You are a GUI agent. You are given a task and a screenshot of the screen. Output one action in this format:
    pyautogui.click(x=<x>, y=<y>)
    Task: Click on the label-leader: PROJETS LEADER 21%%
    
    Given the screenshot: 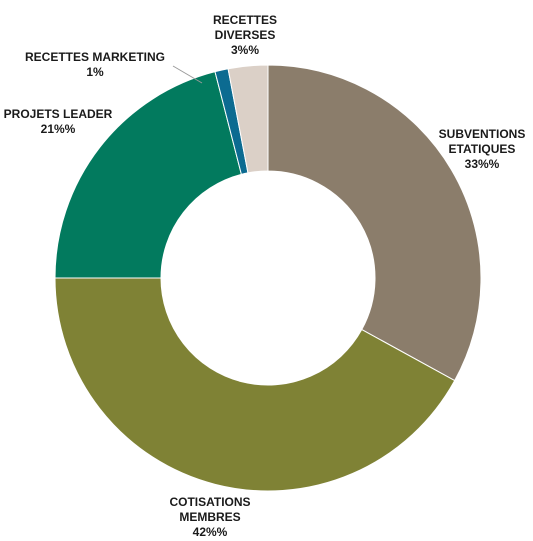 What is the action you would take?
    pyautogui.click(x=58, y=122)
    